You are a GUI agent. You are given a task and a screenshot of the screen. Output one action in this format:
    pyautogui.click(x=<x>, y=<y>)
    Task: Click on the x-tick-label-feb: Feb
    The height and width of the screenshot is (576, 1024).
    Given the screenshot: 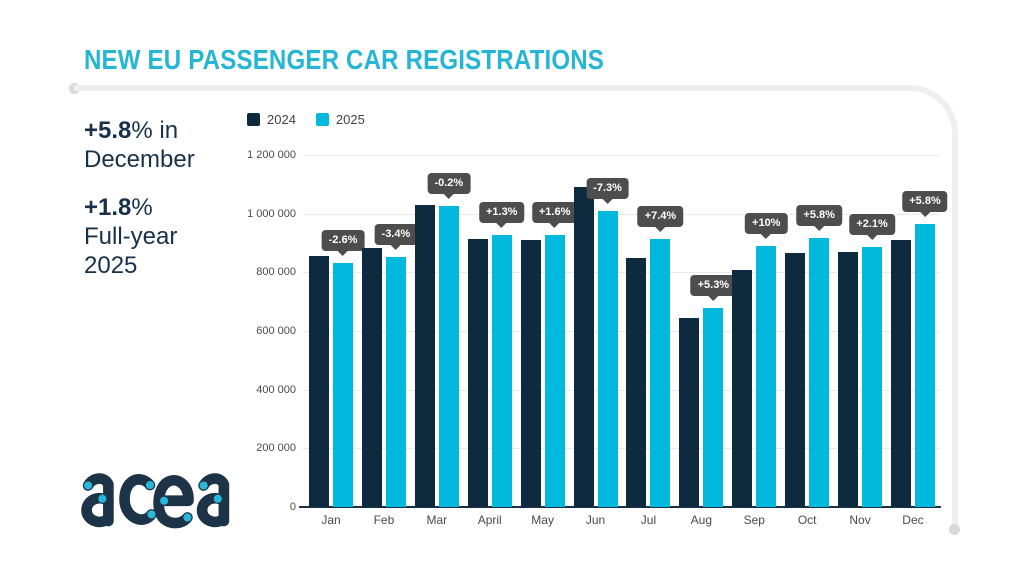 What is the action you would take?
    pyautogui.click(x=384, y=520)
    